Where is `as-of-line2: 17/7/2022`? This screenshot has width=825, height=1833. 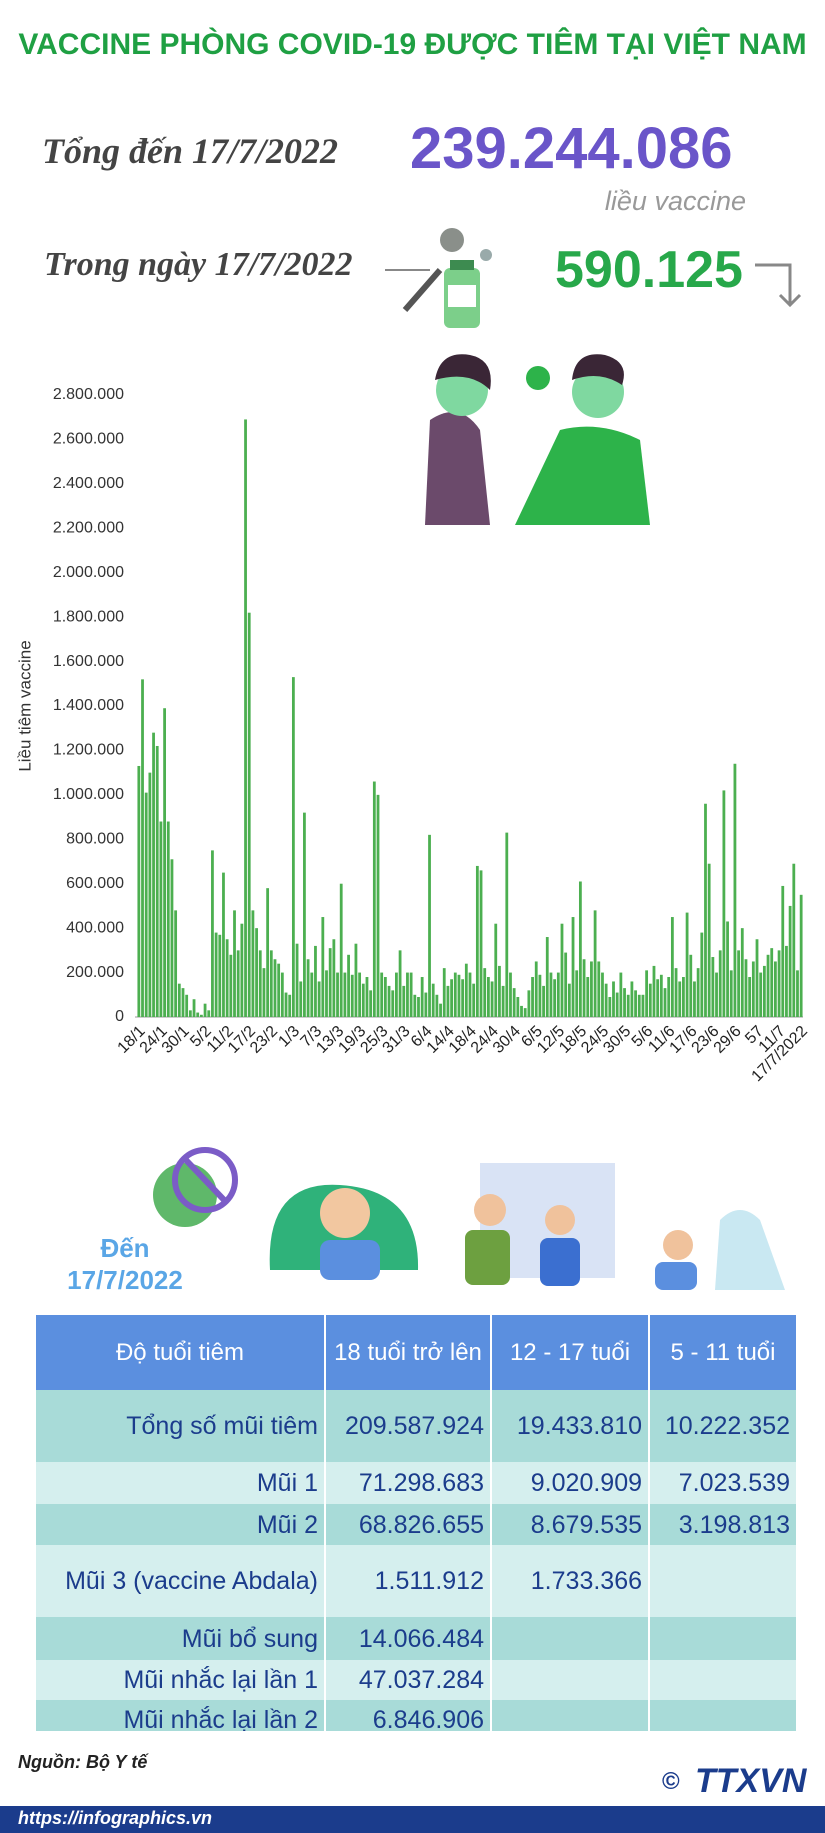 as-of-line2: 17/7/2022 is located at coordinates (125, 1280).